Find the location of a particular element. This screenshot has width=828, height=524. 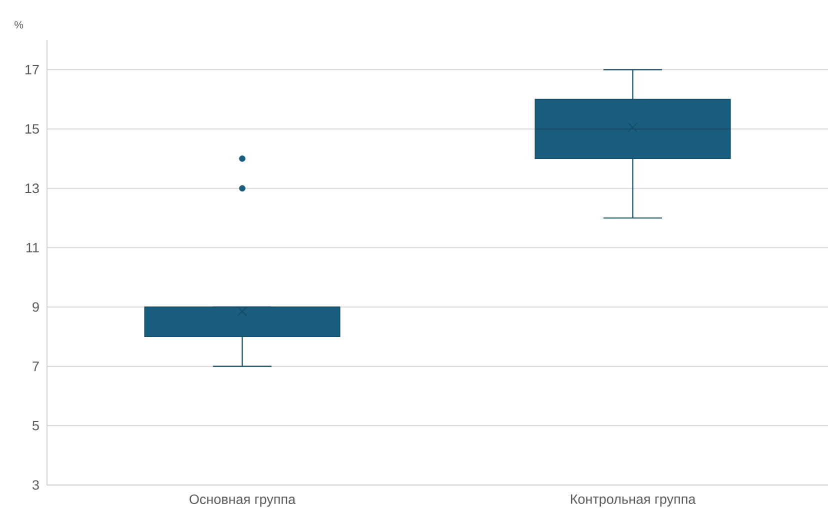

x-tick-label: Контрольная группа is located at coordinates (633, 500).